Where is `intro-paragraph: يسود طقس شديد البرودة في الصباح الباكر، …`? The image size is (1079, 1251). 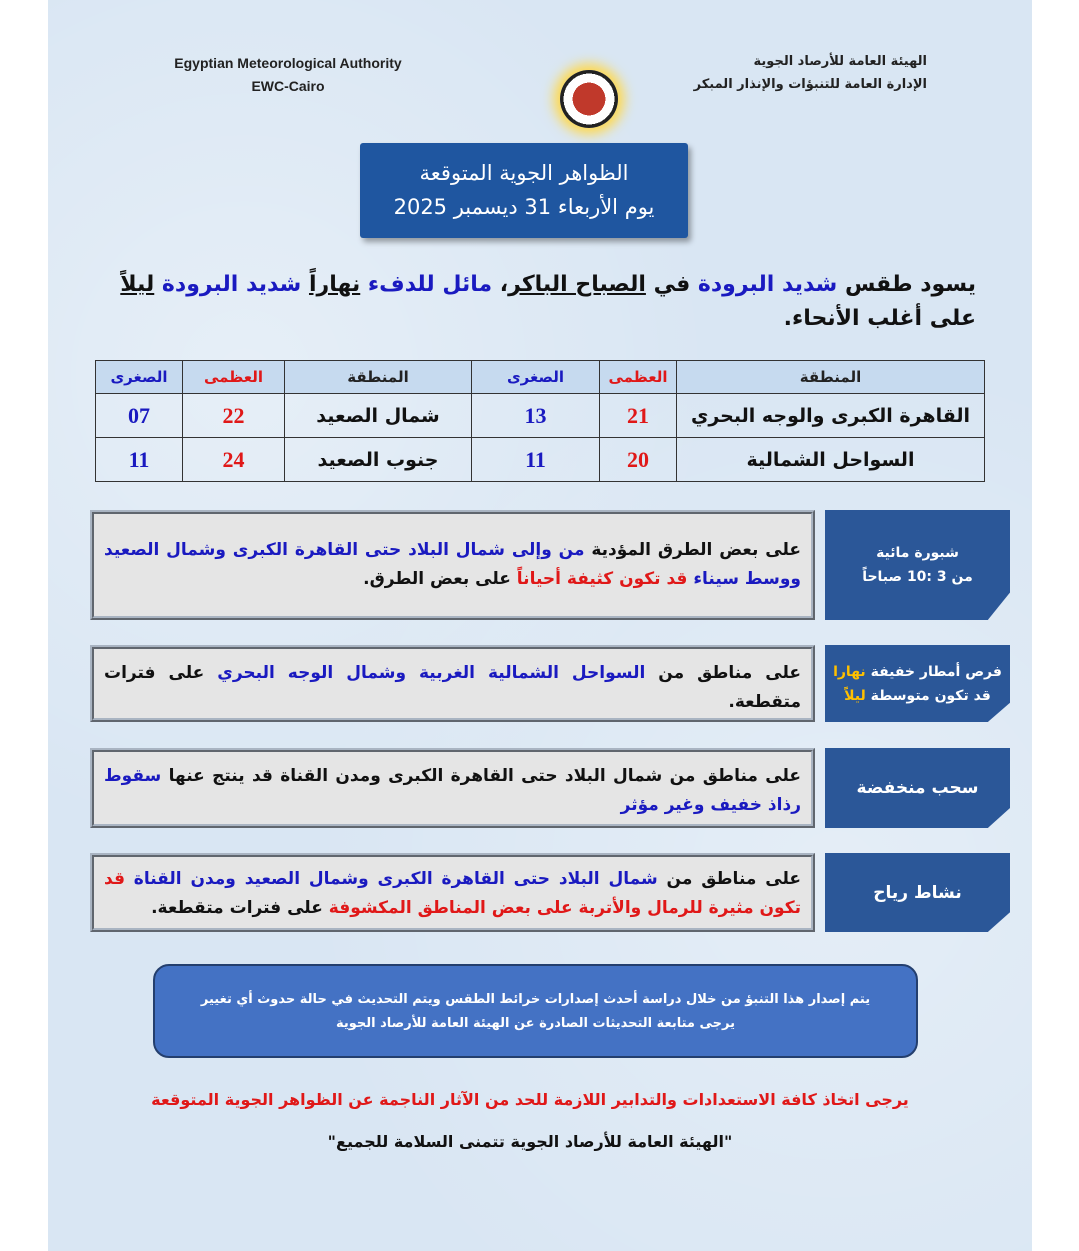 intro-paragraph: يسود طقس شديد البرودة في الصباح الباكر، … is located at coordinates (531, 302).